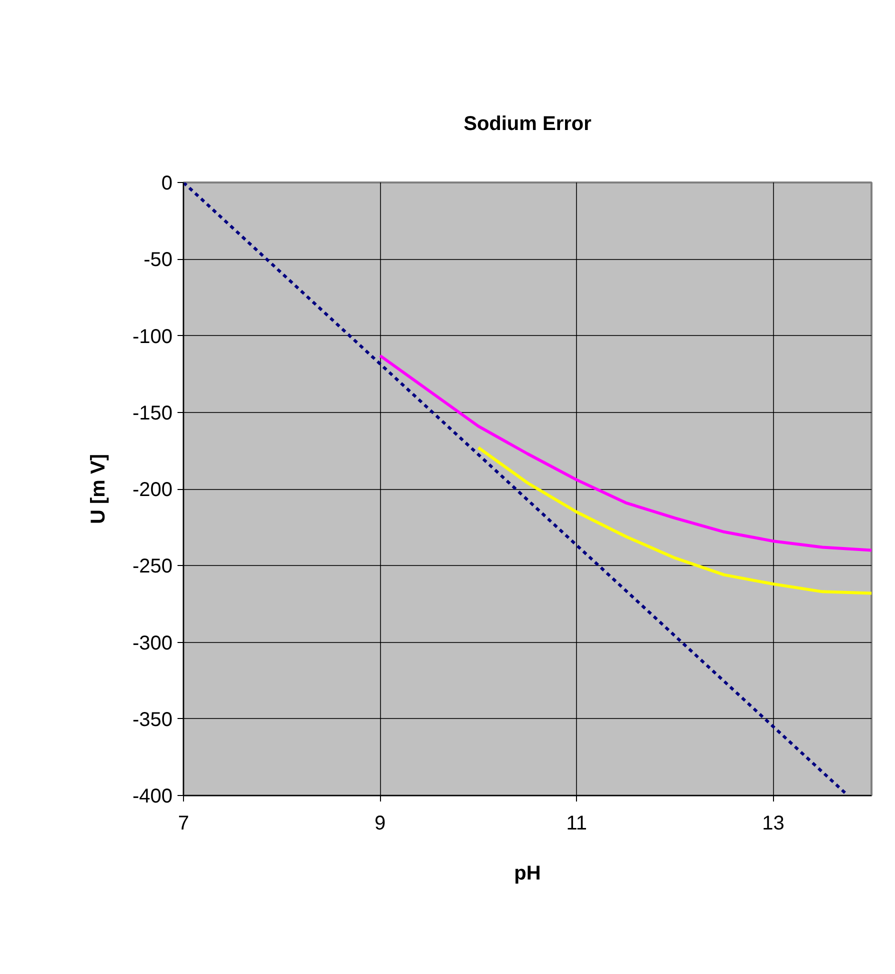 The image size is (895, 974). I want to click on x-tick-label: 13, so click(773, 823).